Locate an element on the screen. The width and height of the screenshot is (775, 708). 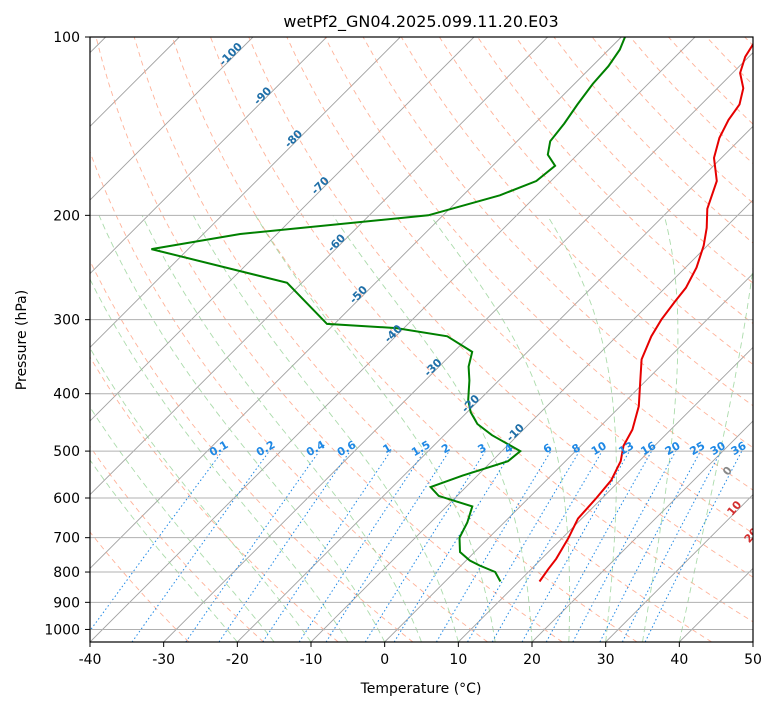
y-tick-label: 800 is located at coordinates (66, 573).